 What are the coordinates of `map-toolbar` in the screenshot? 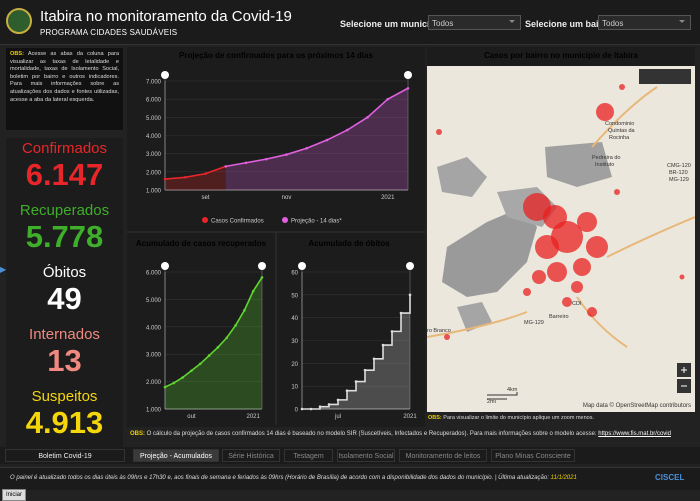 It's located at (665, 76).